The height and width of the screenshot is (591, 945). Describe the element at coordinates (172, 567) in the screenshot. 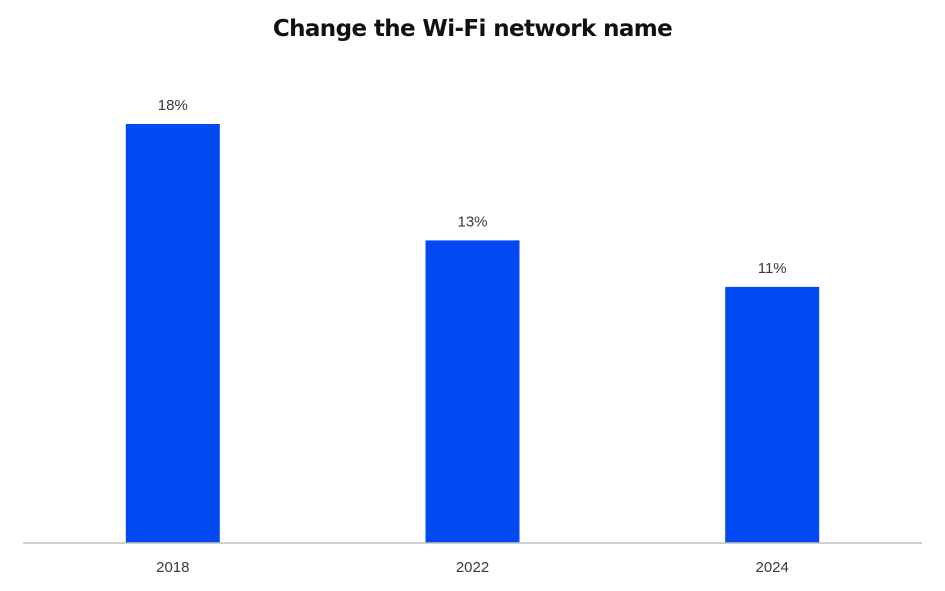

I see `x-tick-label-2018: 2018` at that location.